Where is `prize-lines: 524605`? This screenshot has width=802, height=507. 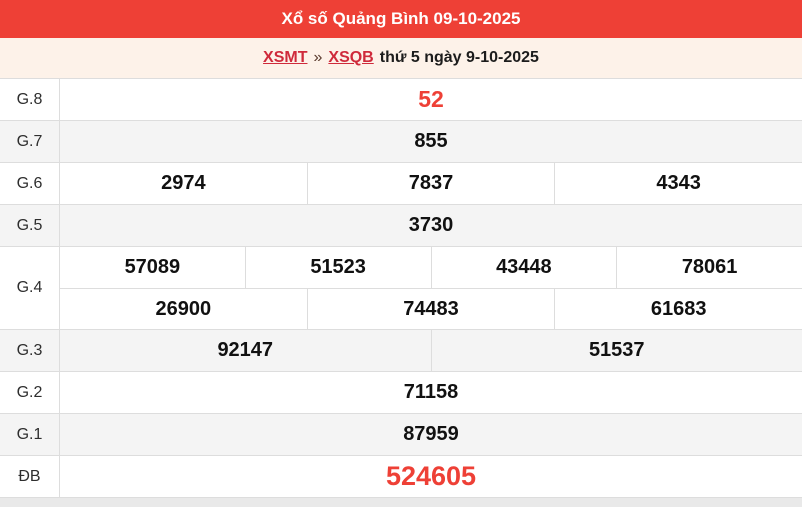
prize-lines: 524605 is located at coordinates (431, 476).